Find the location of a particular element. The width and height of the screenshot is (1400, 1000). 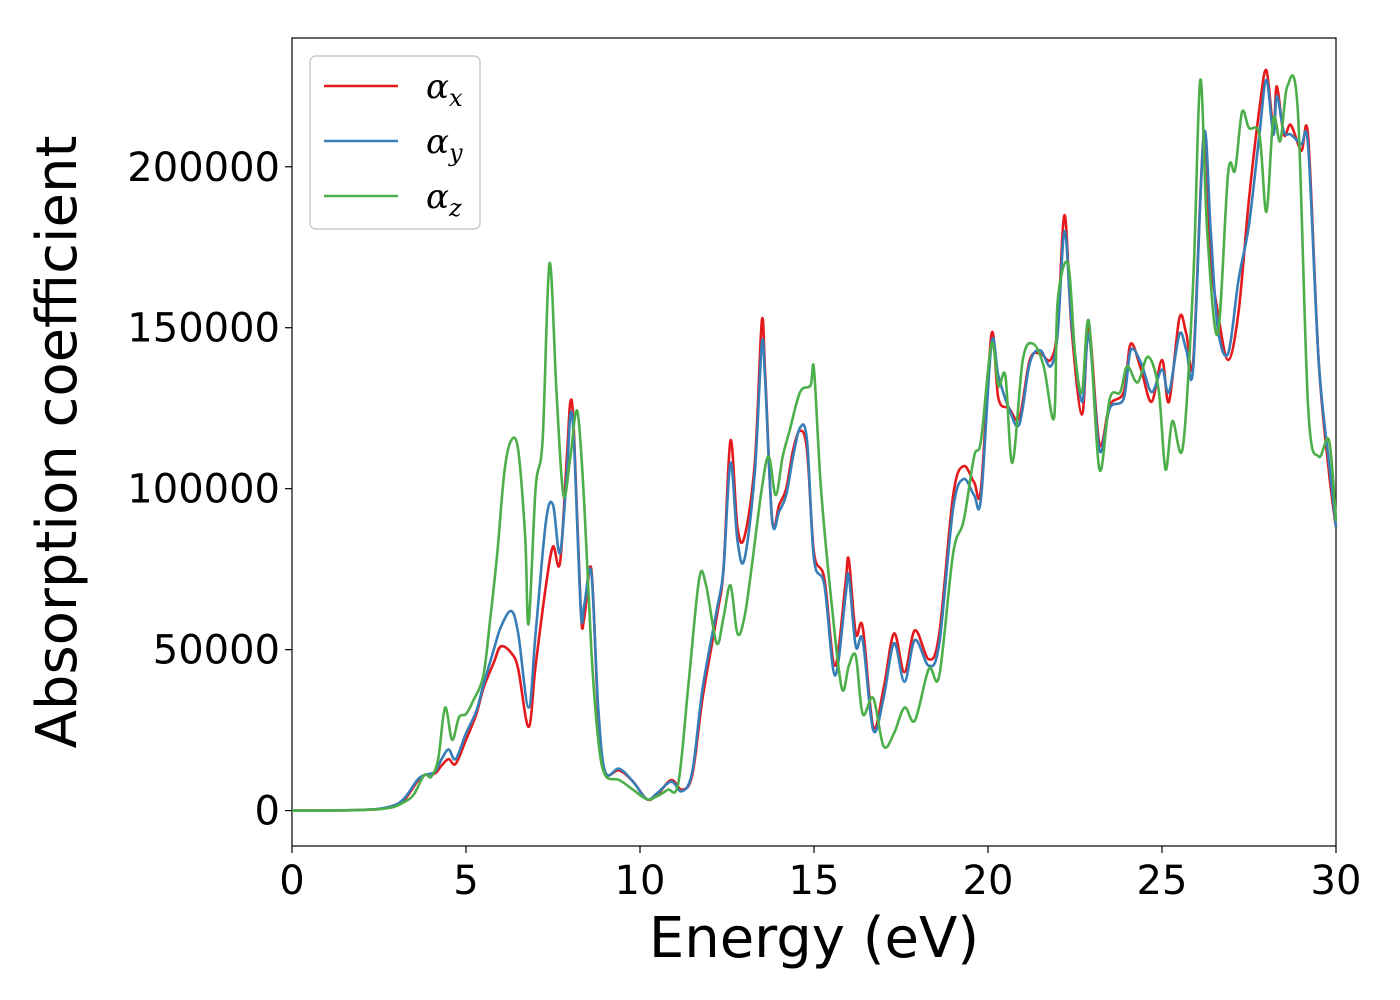

x-tick-label: 30 is located at coordinates (1336, 881).